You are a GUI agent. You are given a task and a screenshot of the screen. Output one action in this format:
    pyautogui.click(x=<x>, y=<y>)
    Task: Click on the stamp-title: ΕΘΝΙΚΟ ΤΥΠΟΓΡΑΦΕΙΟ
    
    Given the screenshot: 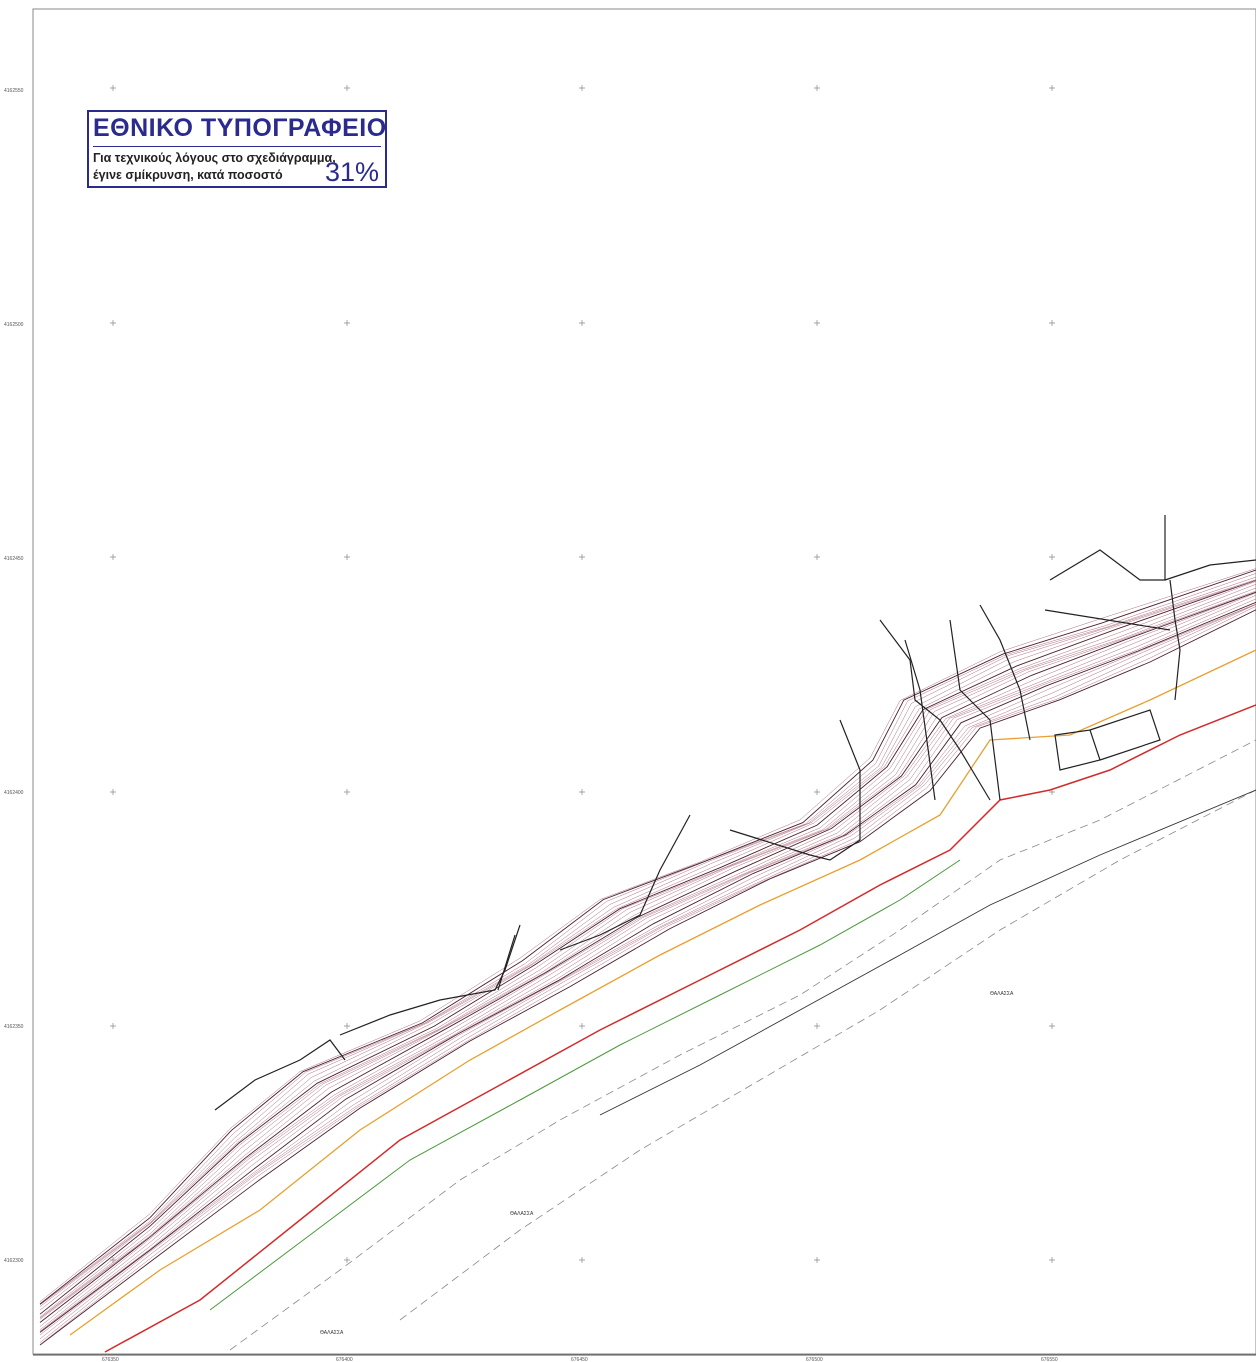 What is the action you would take?
    pyautogui.click(x=240, y=128)
    